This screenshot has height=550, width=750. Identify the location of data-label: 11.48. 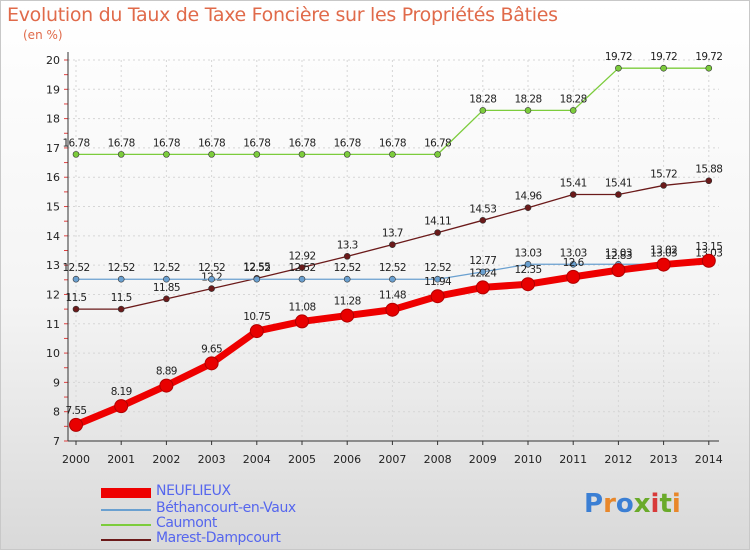
(392, 296).